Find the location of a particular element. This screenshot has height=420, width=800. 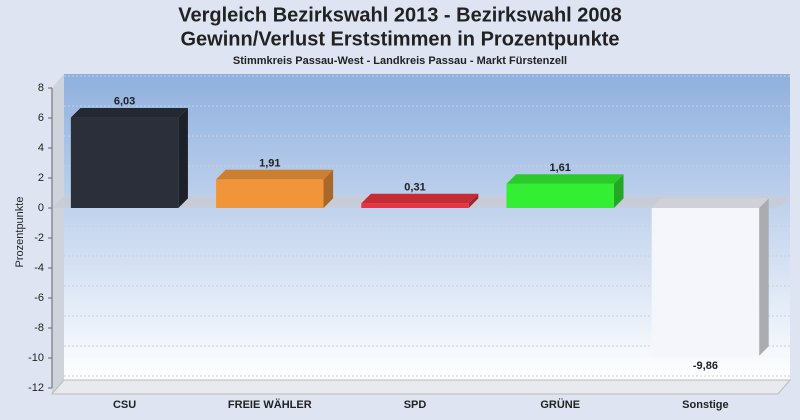

x-tick-label: GRÜNE is located at coordinates (560, 404).